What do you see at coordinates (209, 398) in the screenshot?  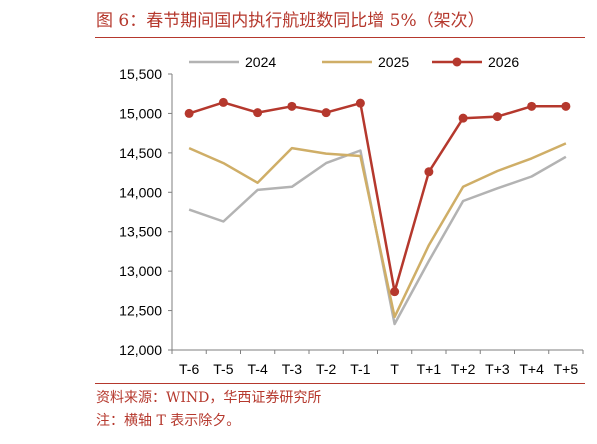 I see `source-note: 资料来源：WIND，华西证券研究所` at bounding box center [209, 398].